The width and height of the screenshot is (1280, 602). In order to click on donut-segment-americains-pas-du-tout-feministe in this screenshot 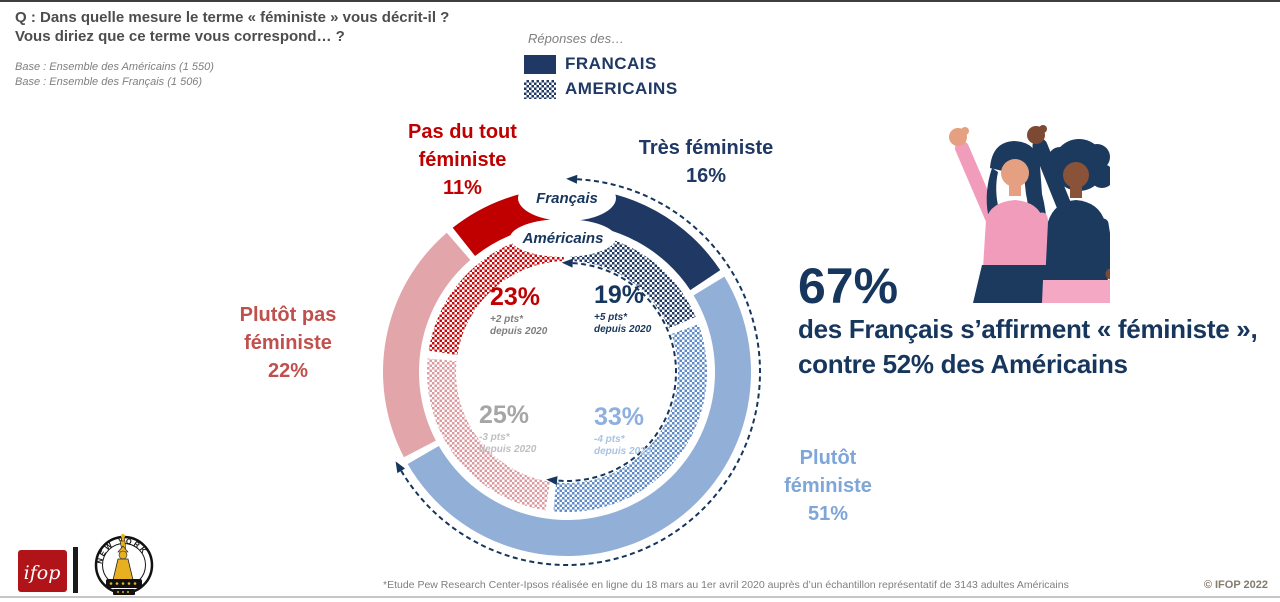, I will do `click(496, 294)`.